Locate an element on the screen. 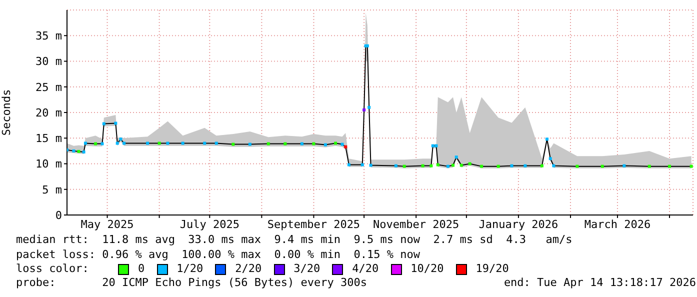 The width and height of the screenshot is (697, 297). y-axis-title: Seconds is located at coordinates (6, 112).